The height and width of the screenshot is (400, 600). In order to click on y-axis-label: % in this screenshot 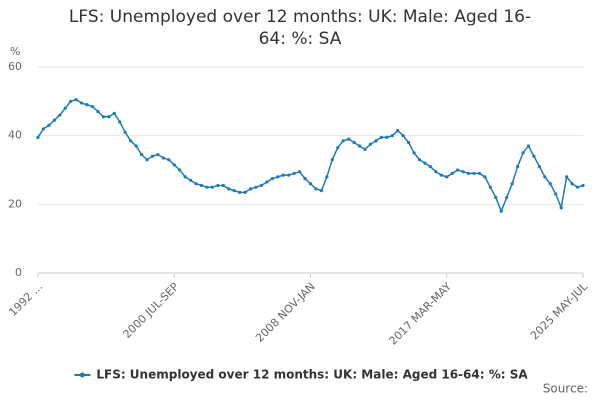, I will do `click(15, 51)`.